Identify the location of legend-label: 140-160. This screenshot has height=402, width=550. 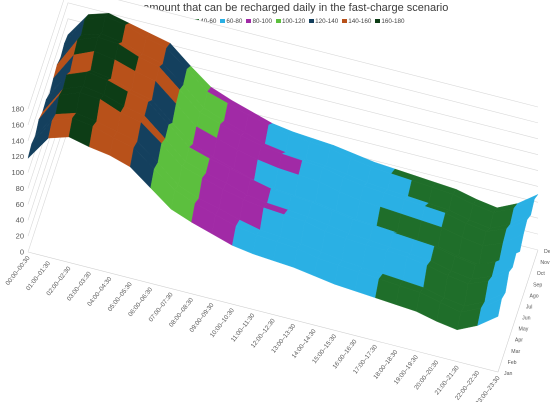
(360, 21).